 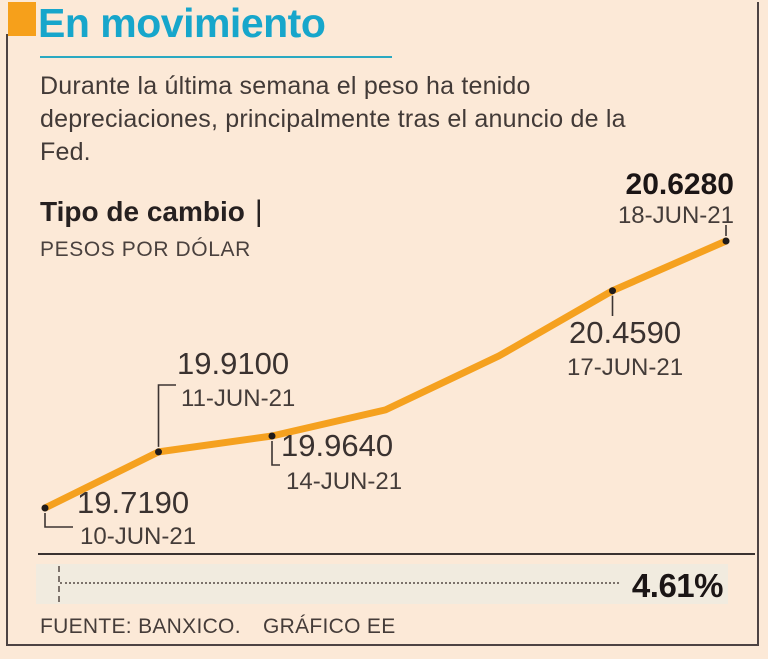 I want to click on chart-subtitle: PESOS POR DÓLAR, so click(x=145, y=249).